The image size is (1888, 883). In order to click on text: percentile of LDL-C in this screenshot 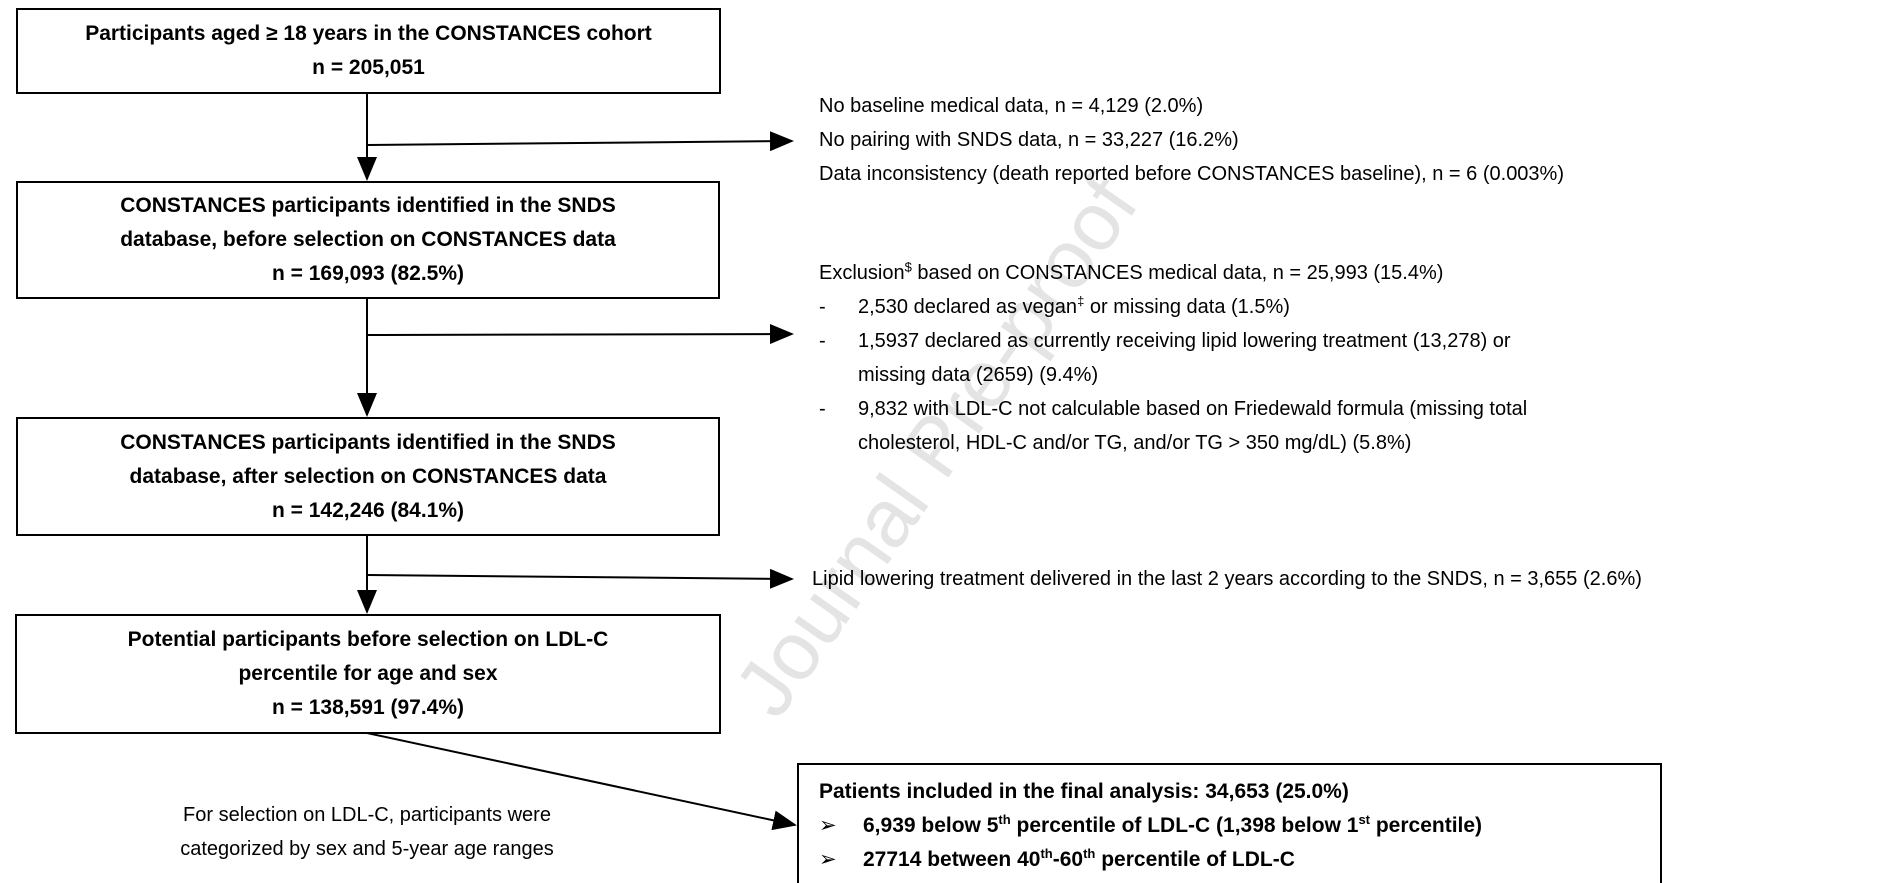, I will do `click(1195, 859)`.